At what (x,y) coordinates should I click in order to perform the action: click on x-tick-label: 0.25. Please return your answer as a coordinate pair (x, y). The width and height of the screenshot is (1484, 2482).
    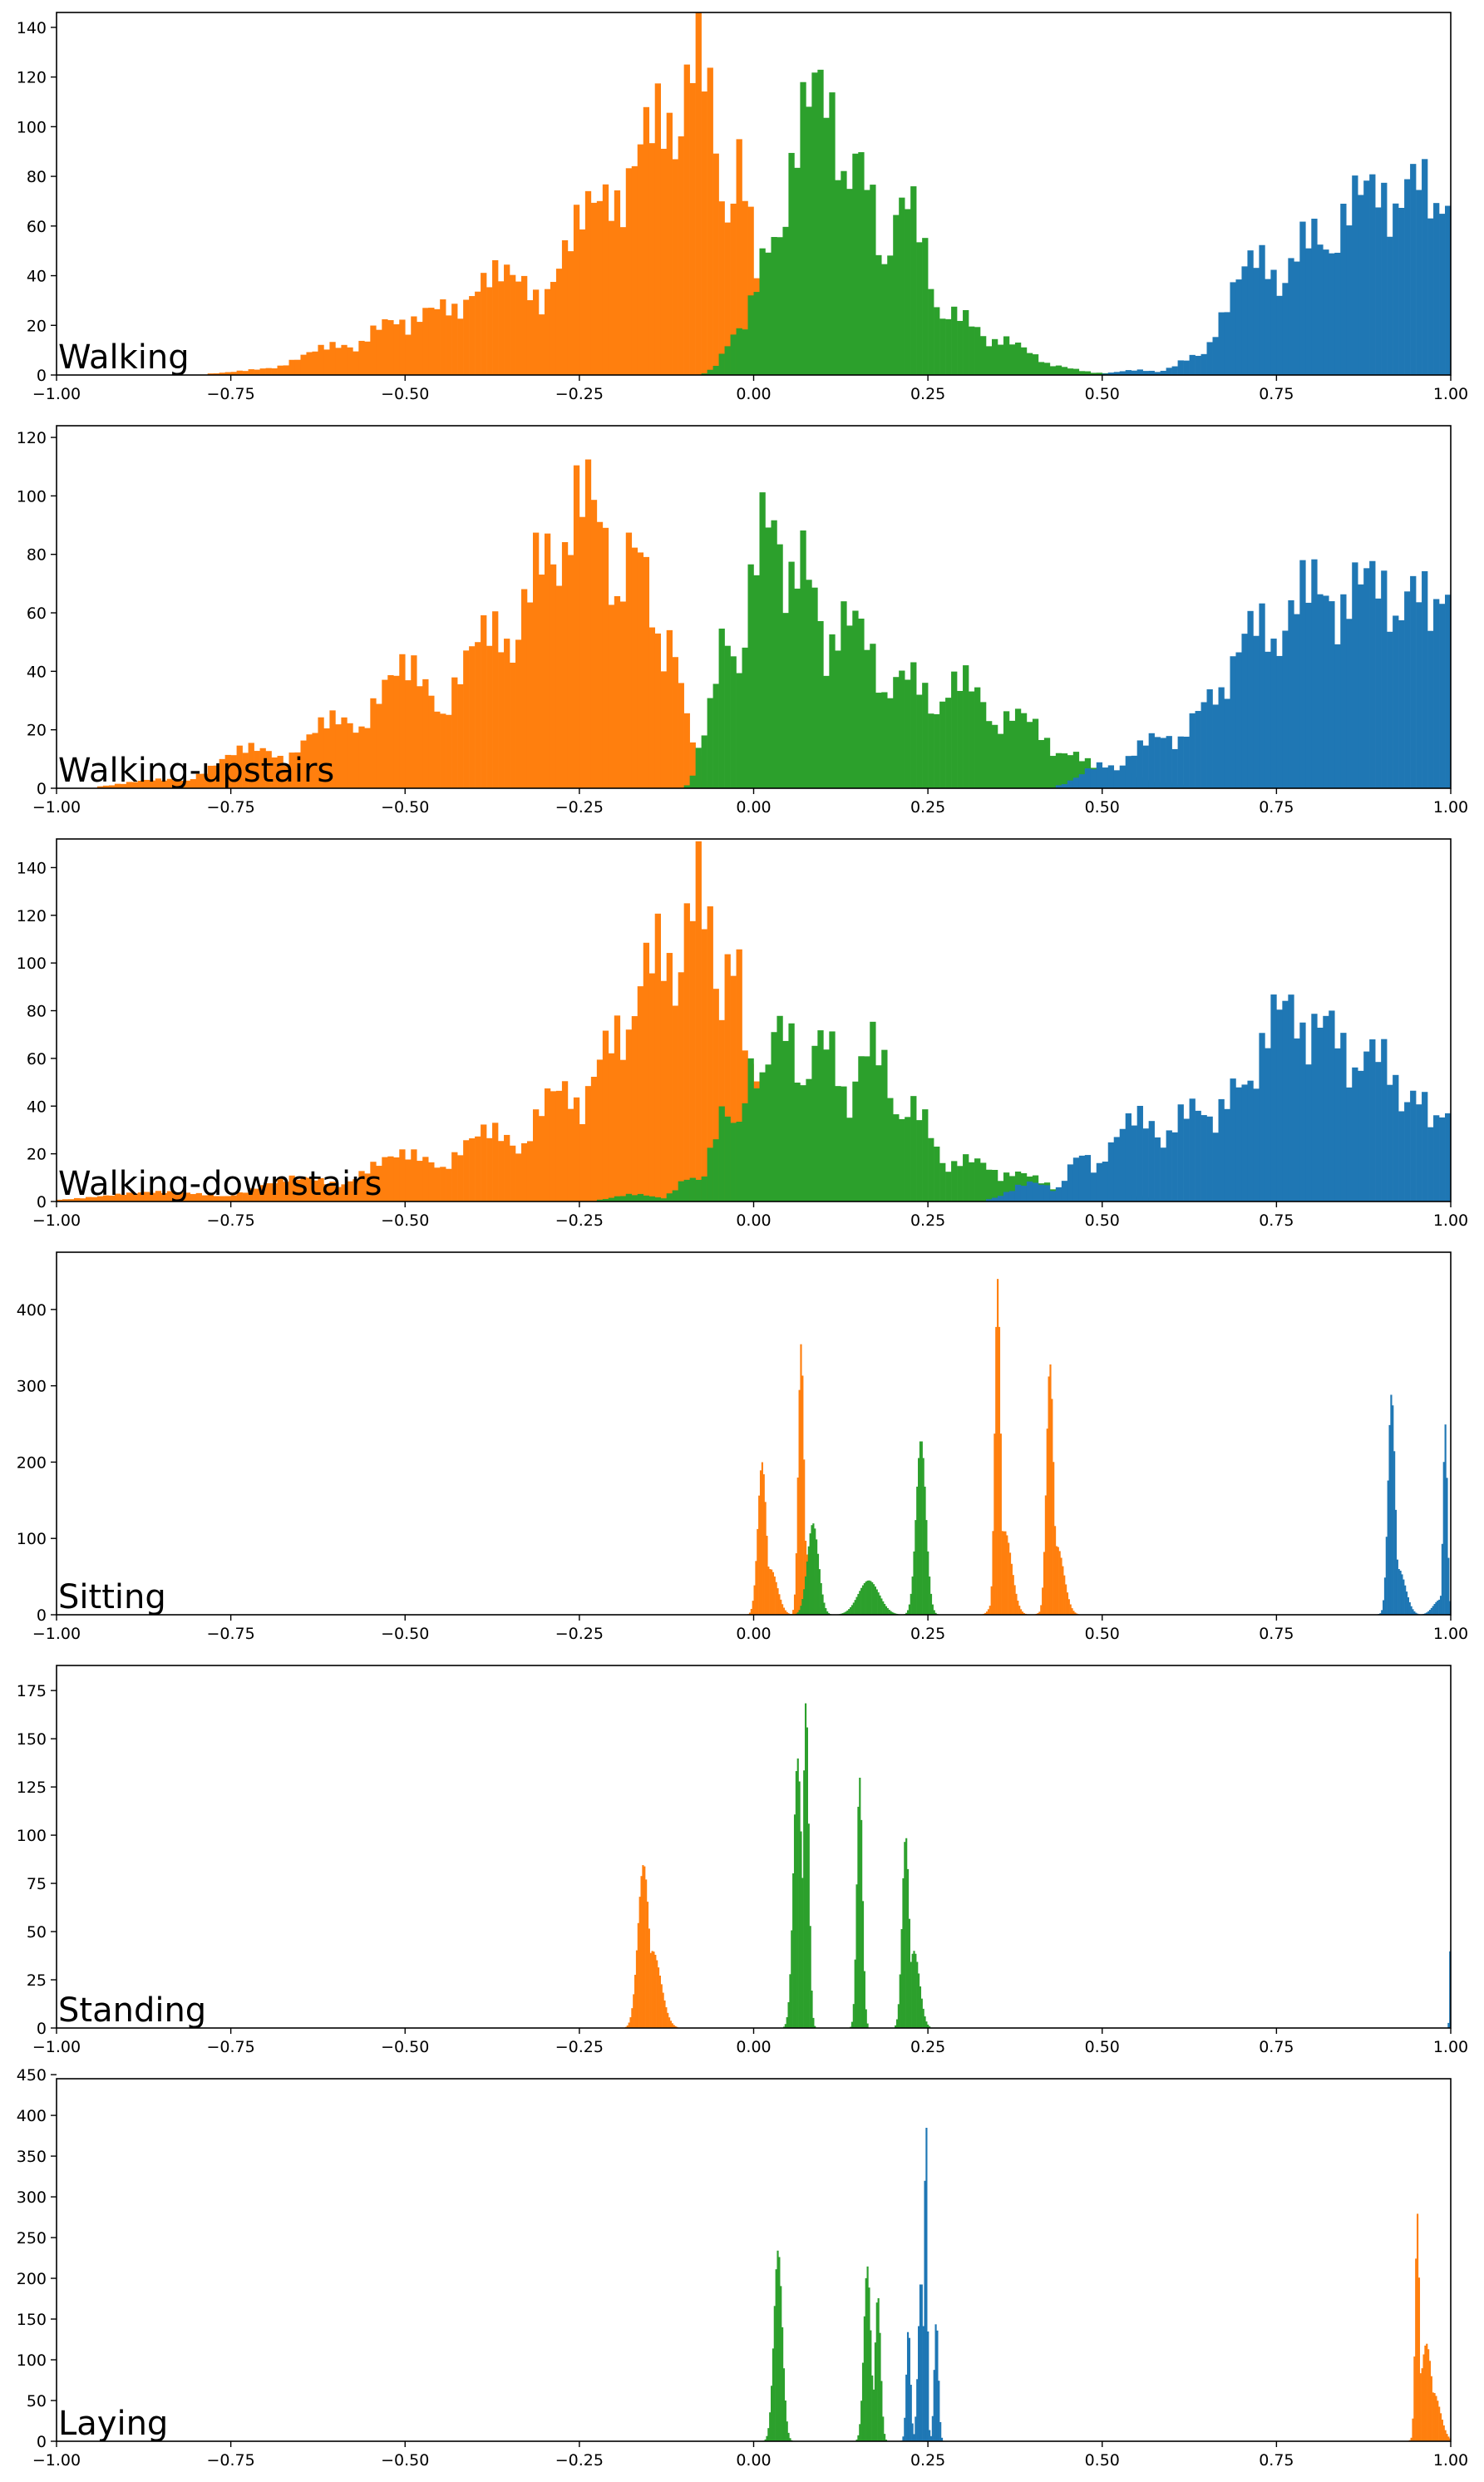
    Looking at the image, I should click on (927, 1634).